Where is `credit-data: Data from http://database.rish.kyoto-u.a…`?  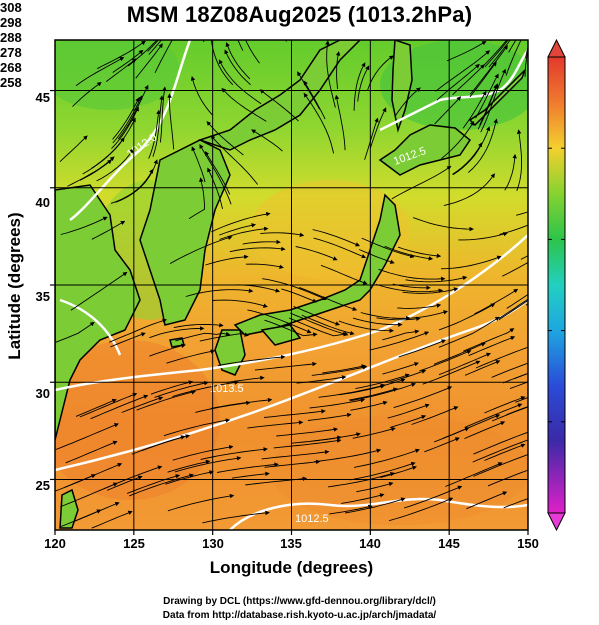 credit-data: Data from http://database.rish.kyoto-u.a… is located at coordinates (299, 615).